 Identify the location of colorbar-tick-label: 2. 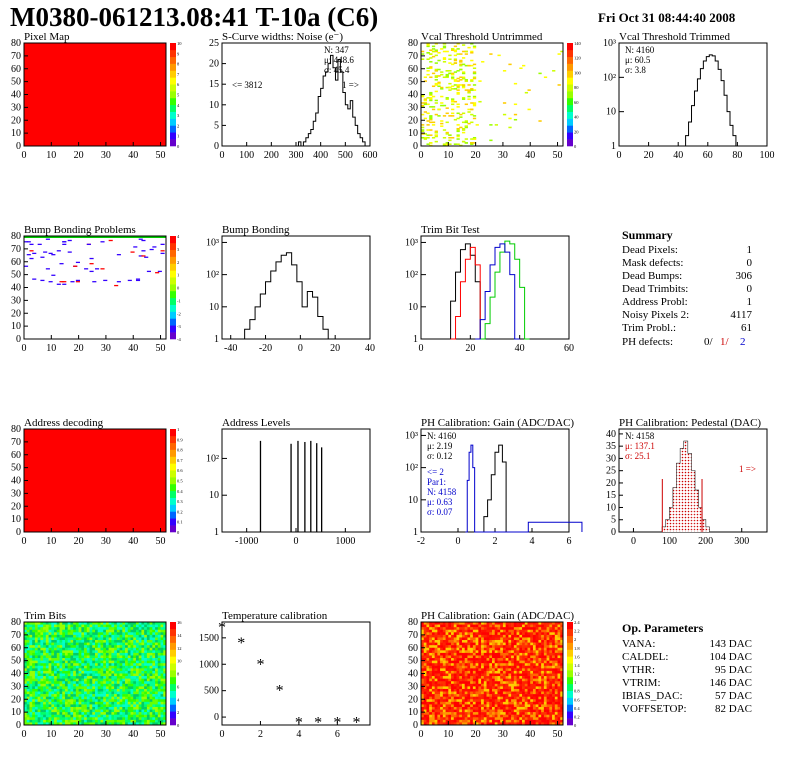
(178, 712).